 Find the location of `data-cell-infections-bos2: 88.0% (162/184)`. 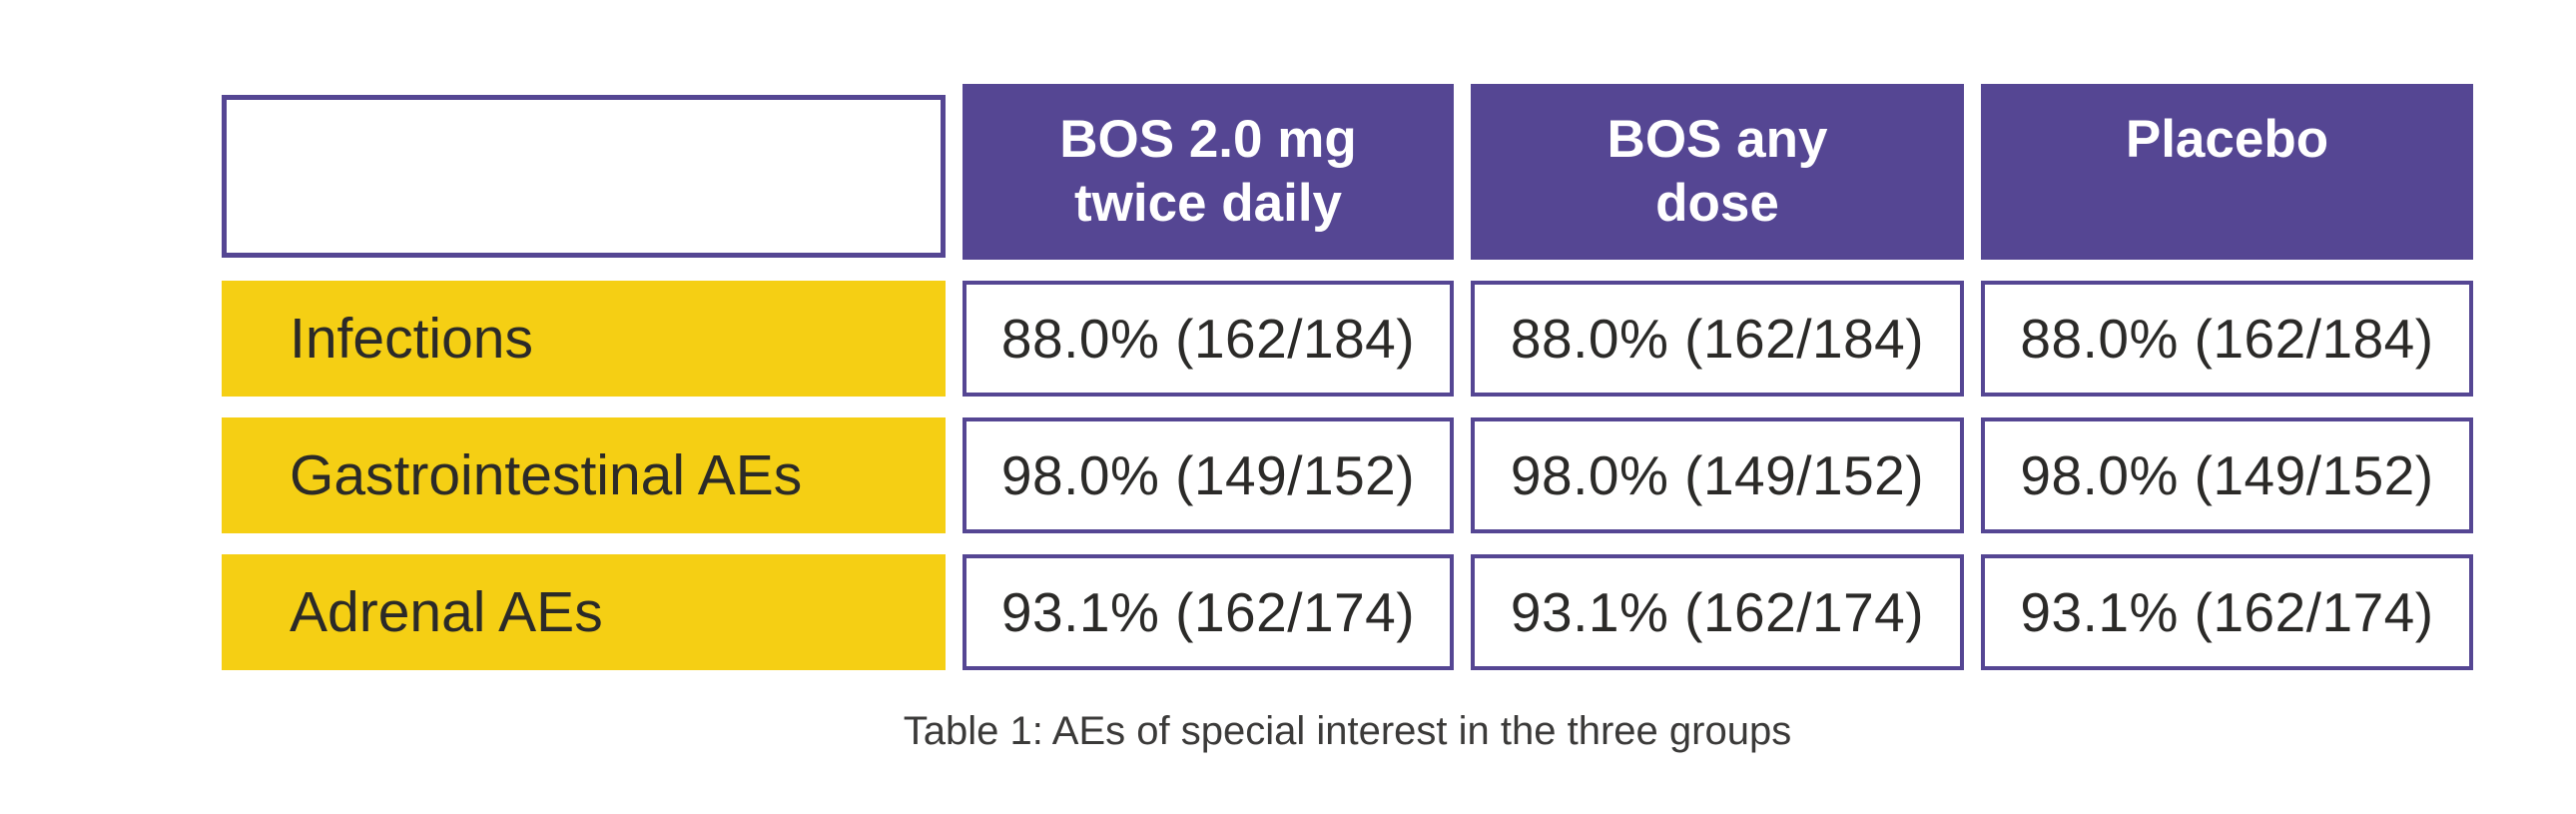

data-cell-infections-bos2: 88.0% (162/184) is located at coordinates (1208, 339).